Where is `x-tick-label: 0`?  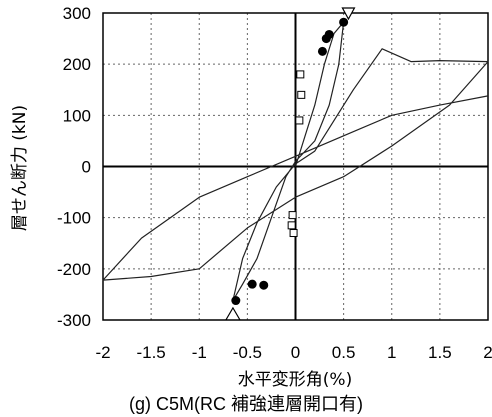 x-tick-label: 0 is located at coordinates (295, 352).